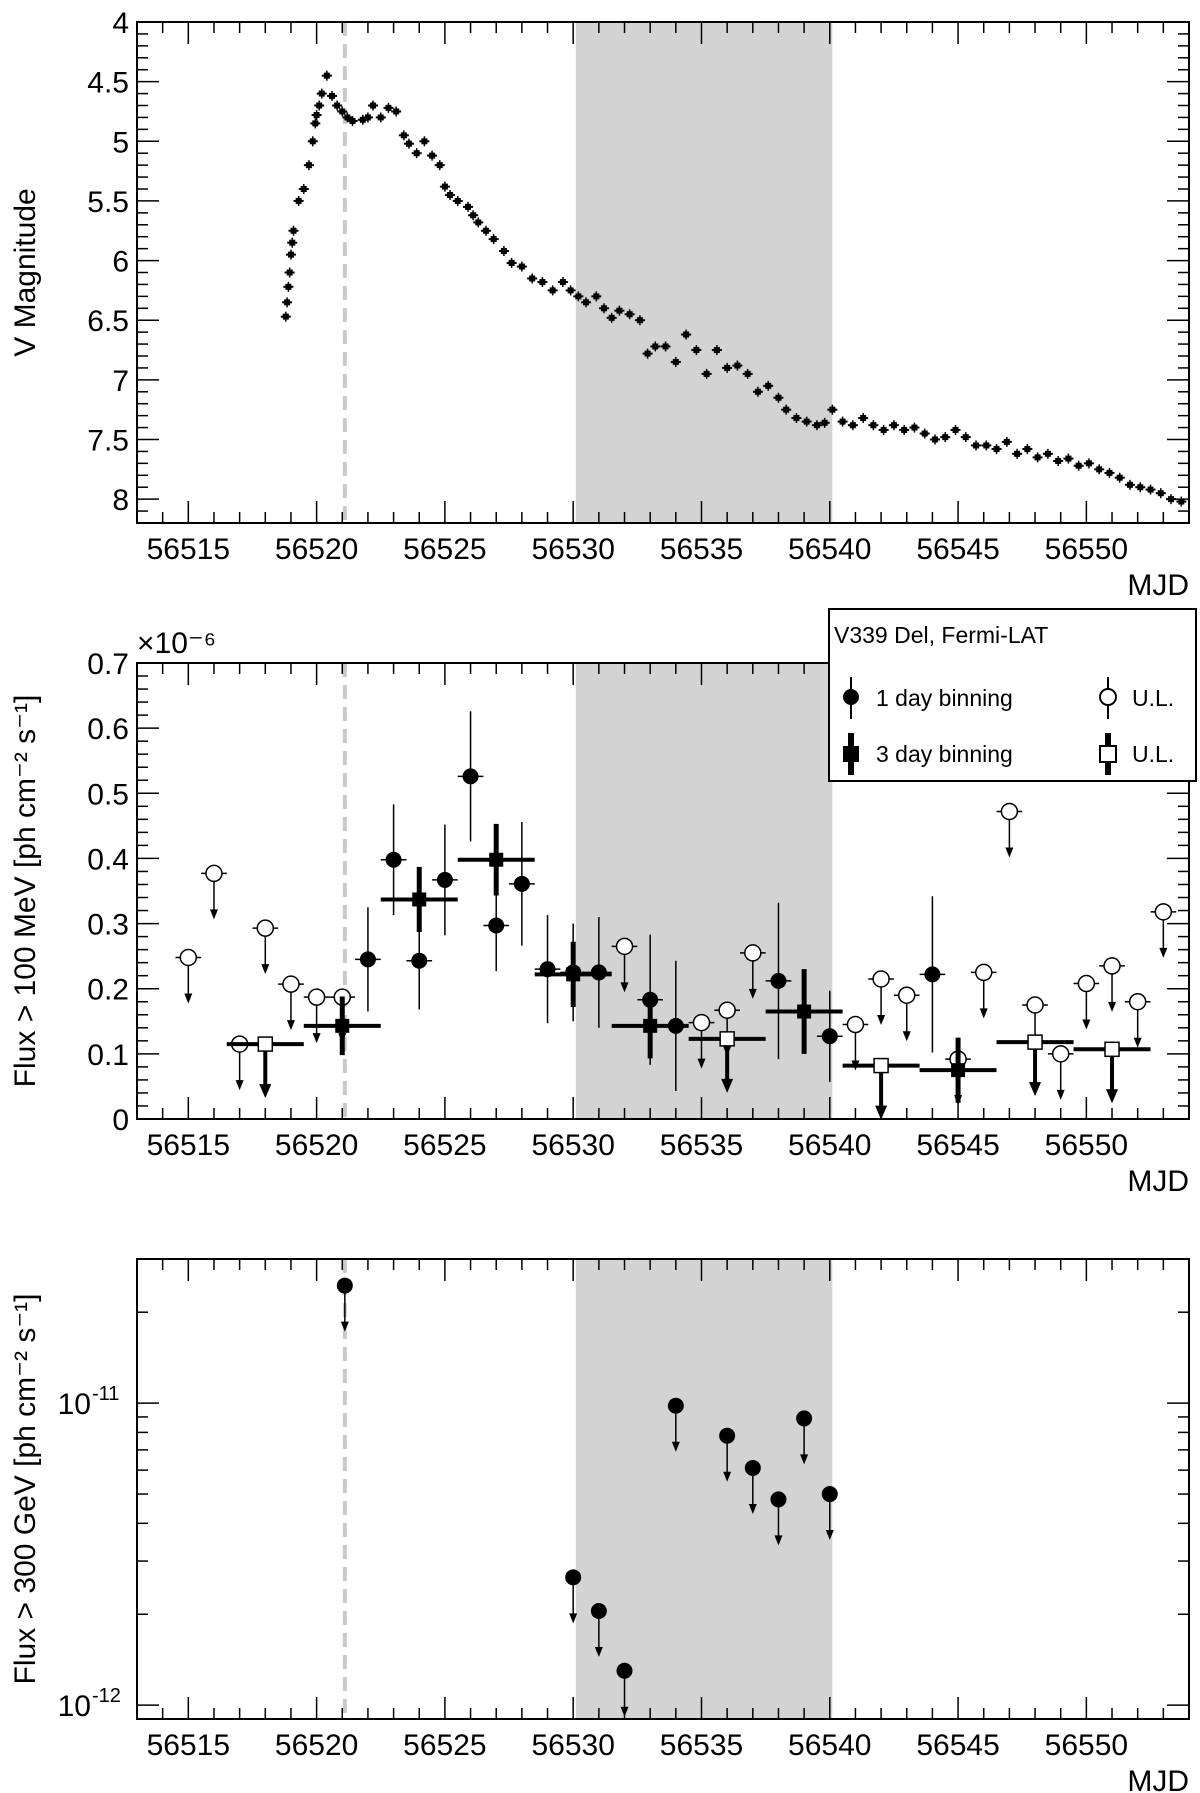 This screenshot has width=1200, height=1793. What do you see at coordinates (572, 1145) in the screenshot?
I see `x-tick-label: 56530` at bounding box center [572, 1145].